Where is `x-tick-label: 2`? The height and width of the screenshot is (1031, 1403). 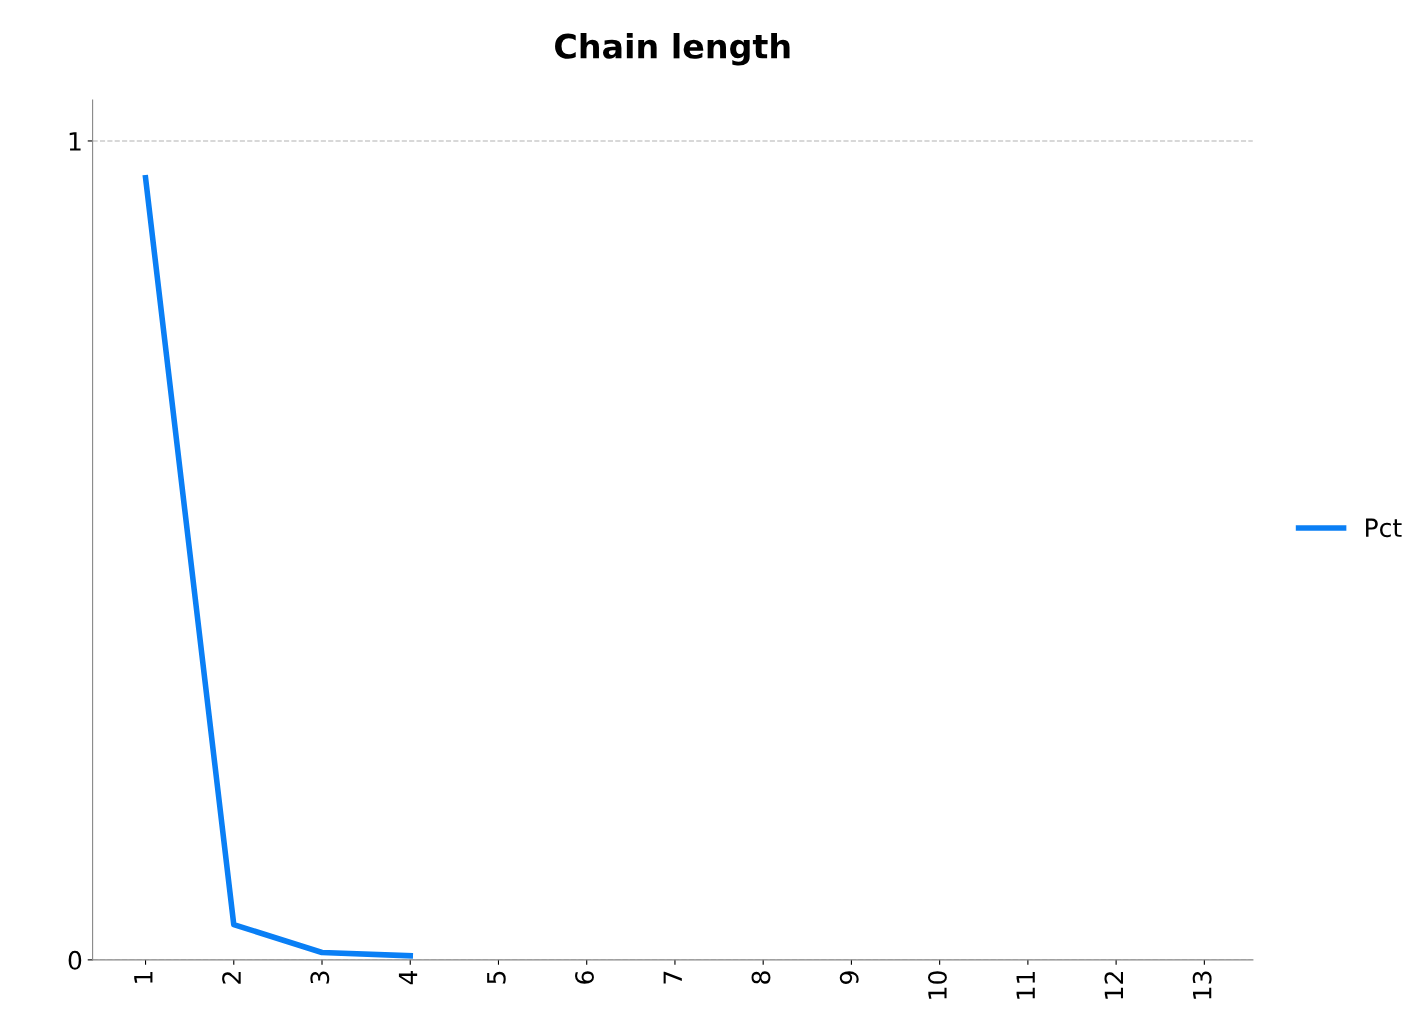
x-tick-label: 2 is located at coordinates (231, 978).